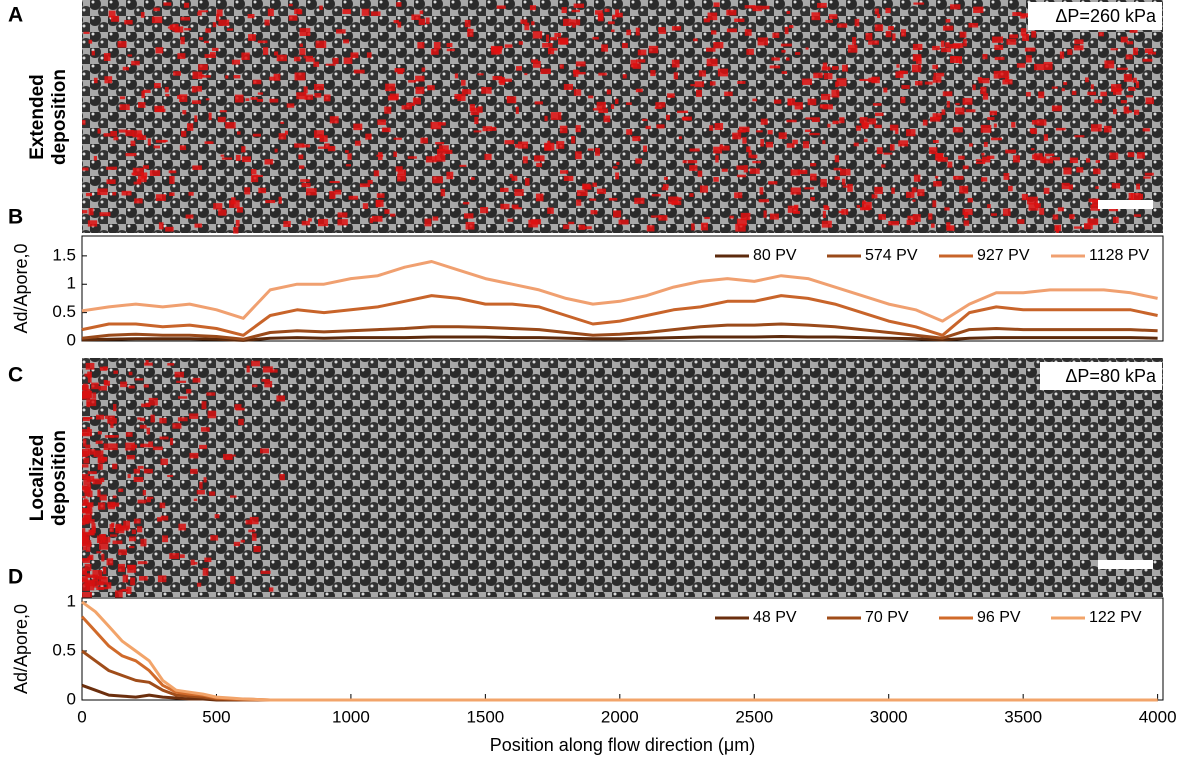 The image size is (1190, 763). What do you see at coordinates (1115, 617) in the screenshot?
I see `legend-label: 122 PV` at bounding box center [1115, 617].